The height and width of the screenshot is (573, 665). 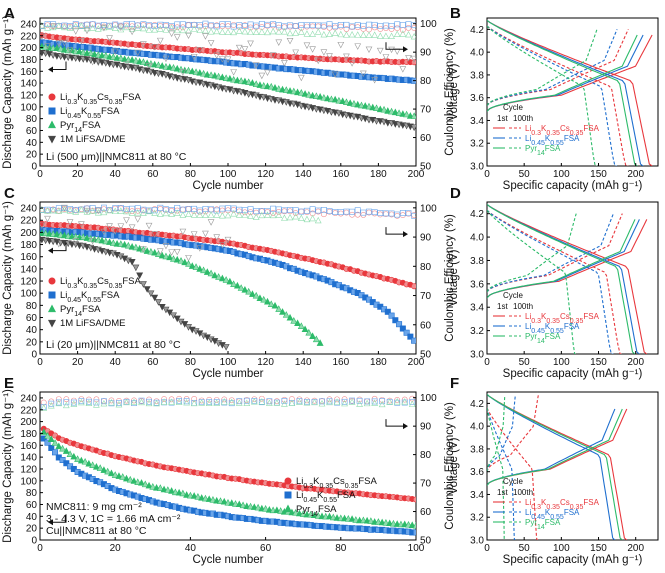 I want to click on panel-label-D: D, so click(x=455, y=193).